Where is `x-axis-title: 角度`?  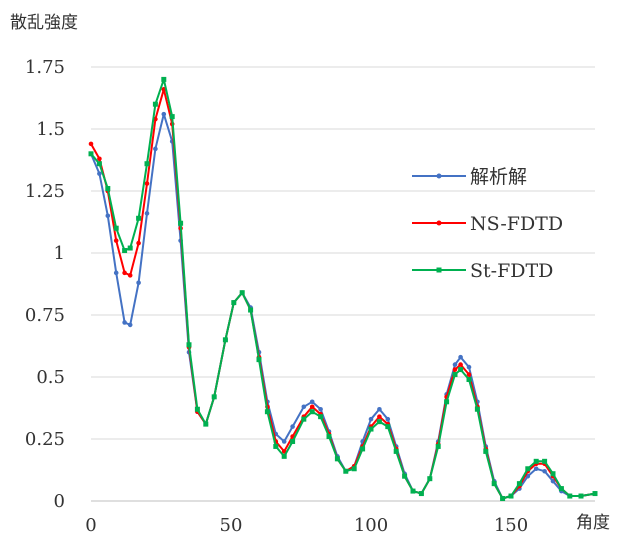
x-axis-title: 角度 is located at coordinates (593, 523).